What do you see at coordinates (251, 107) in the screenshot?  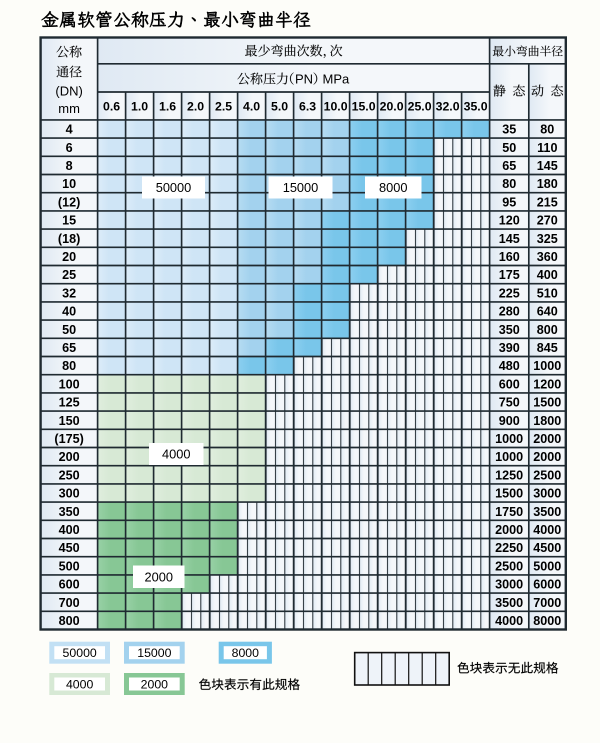 I see `svg-text: 4.0` at bounding box center [251, 107].